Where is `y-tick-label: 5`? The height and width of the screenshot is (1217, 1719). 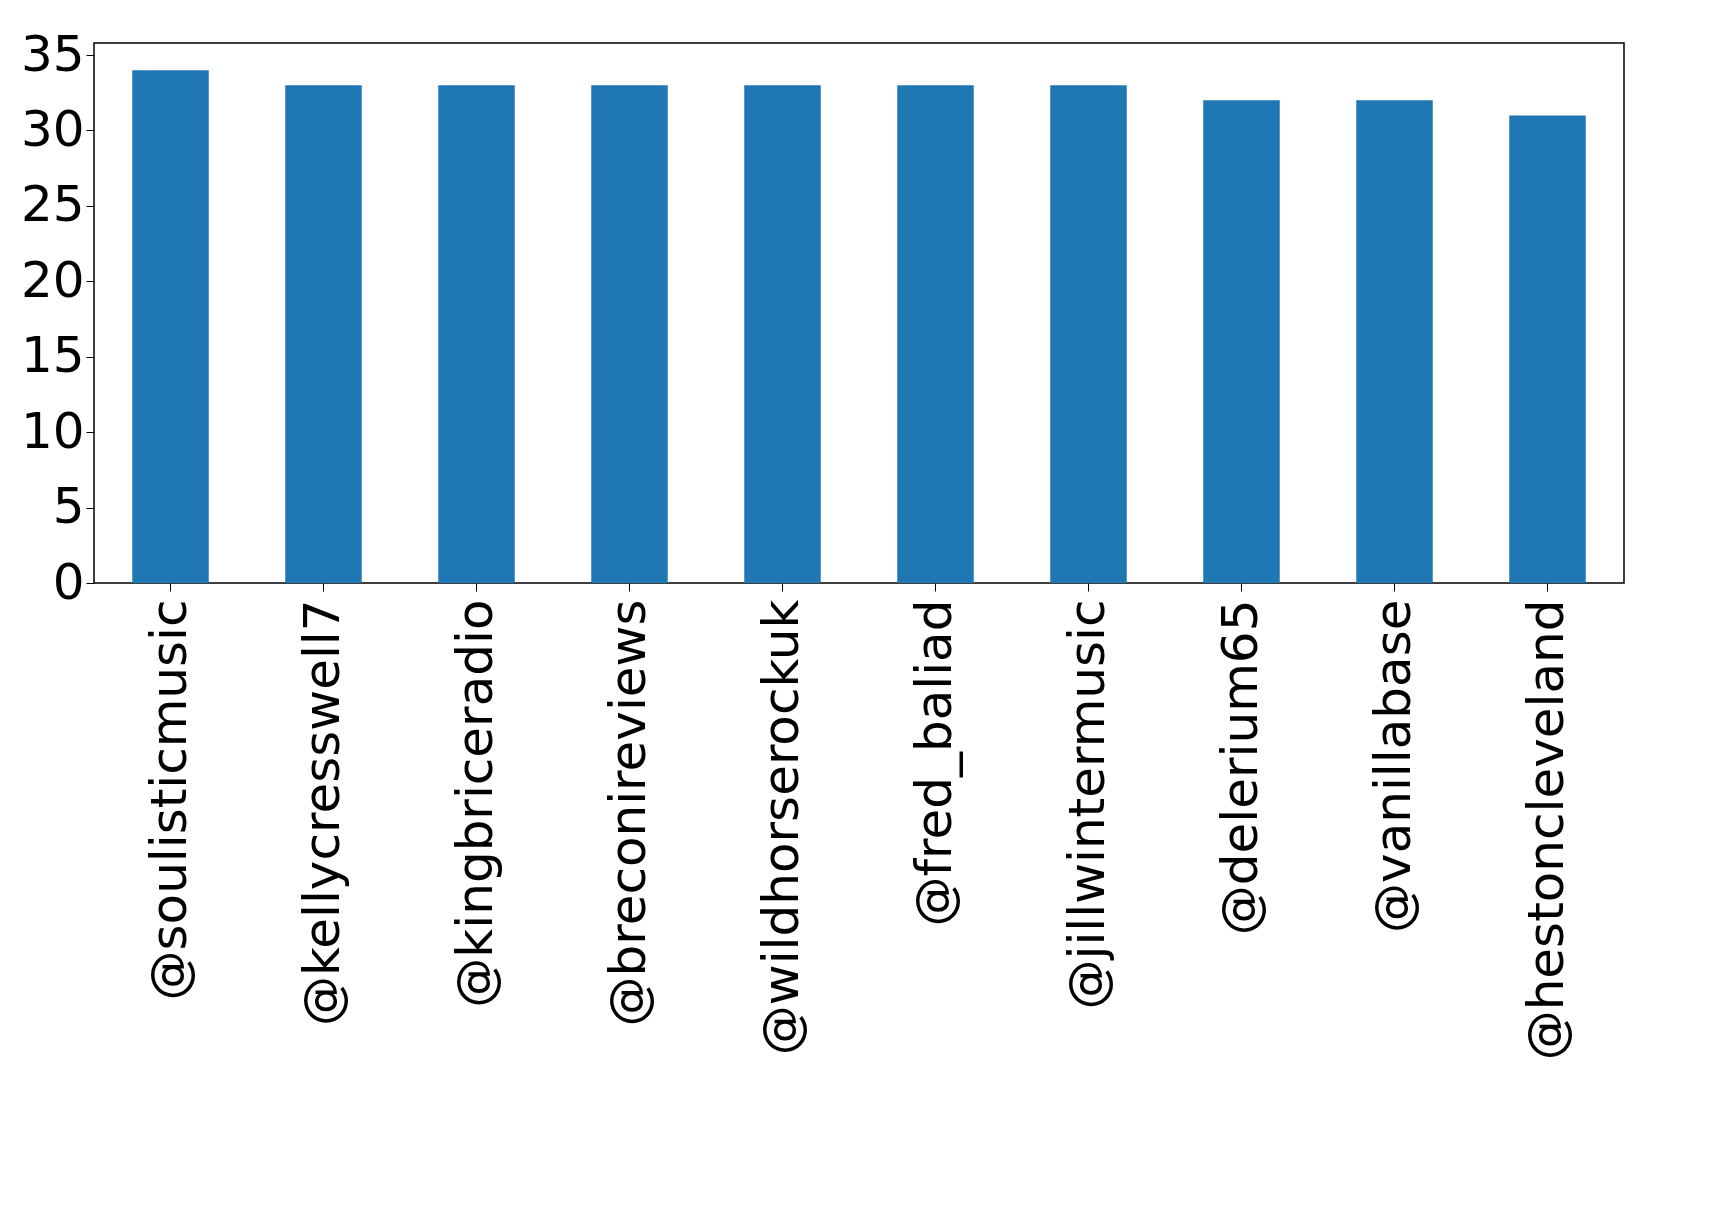
y-tick-label: 5 is located at coordinates (68, 506).